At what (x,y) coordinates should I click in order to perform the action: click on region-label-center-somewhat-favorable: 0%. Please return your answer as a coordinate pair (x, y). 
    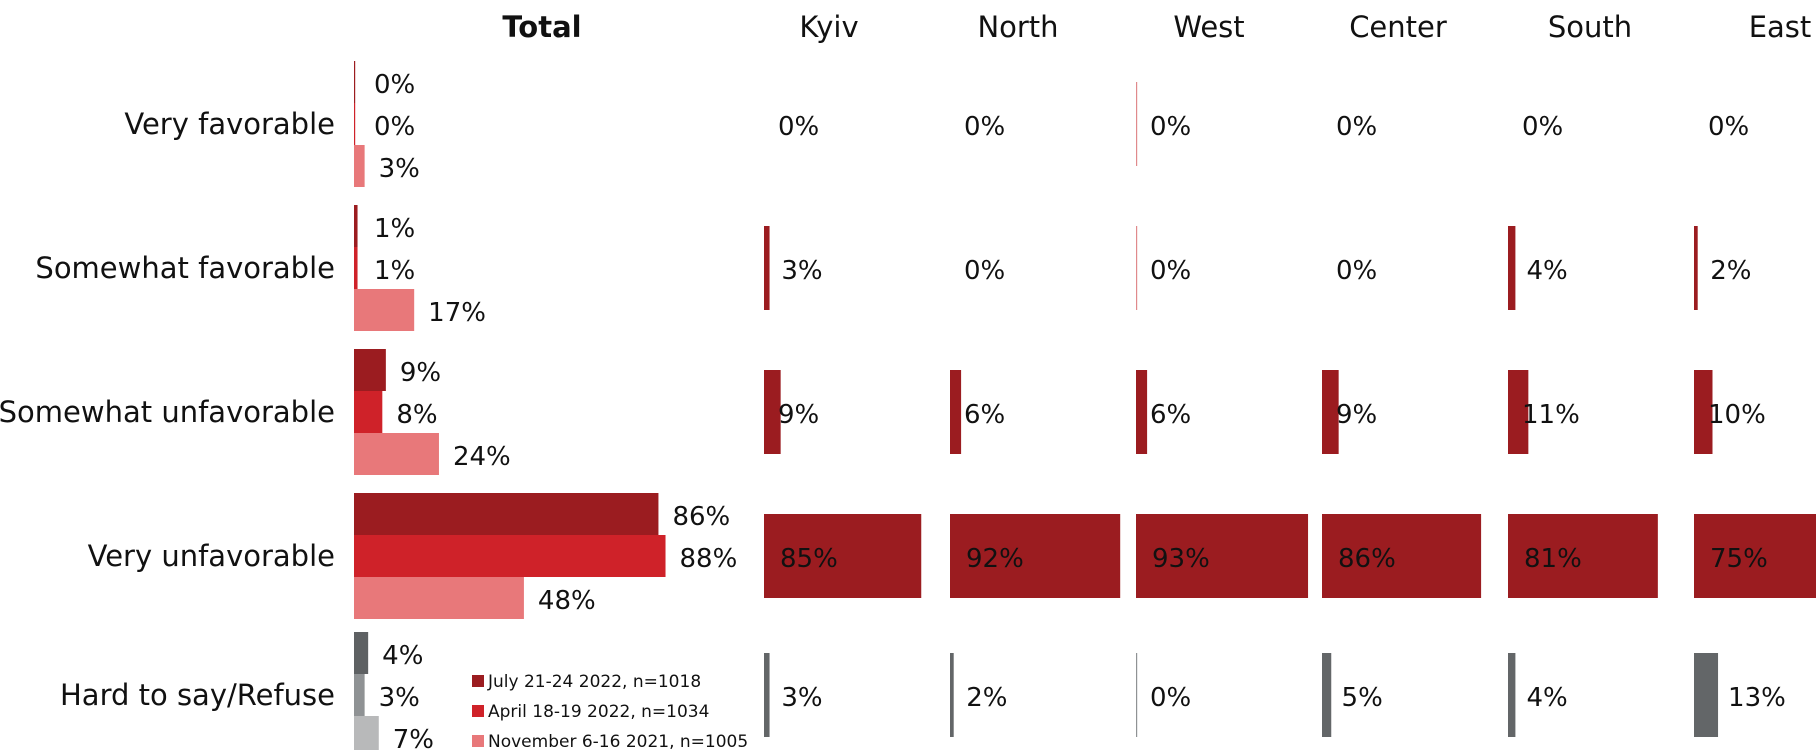
    Looking at the image, I should click on (1356, 271).